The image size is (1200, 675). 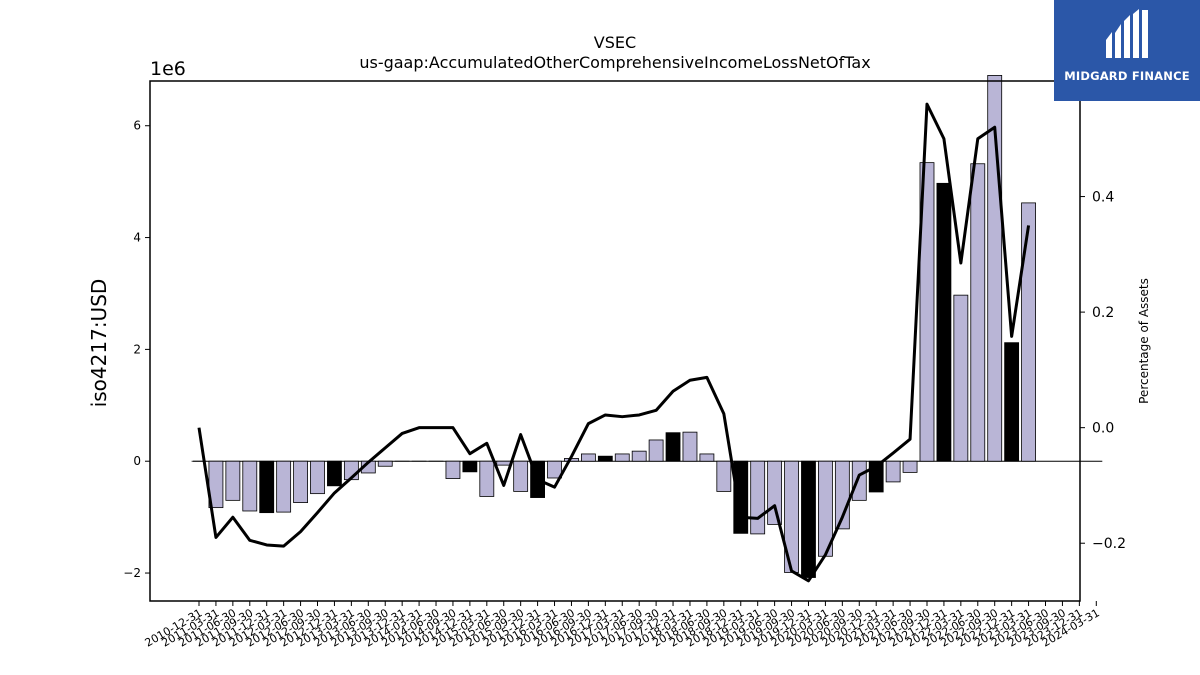 I want to click on y2-tick-label: 0.0, so click(x=1103, y=429).